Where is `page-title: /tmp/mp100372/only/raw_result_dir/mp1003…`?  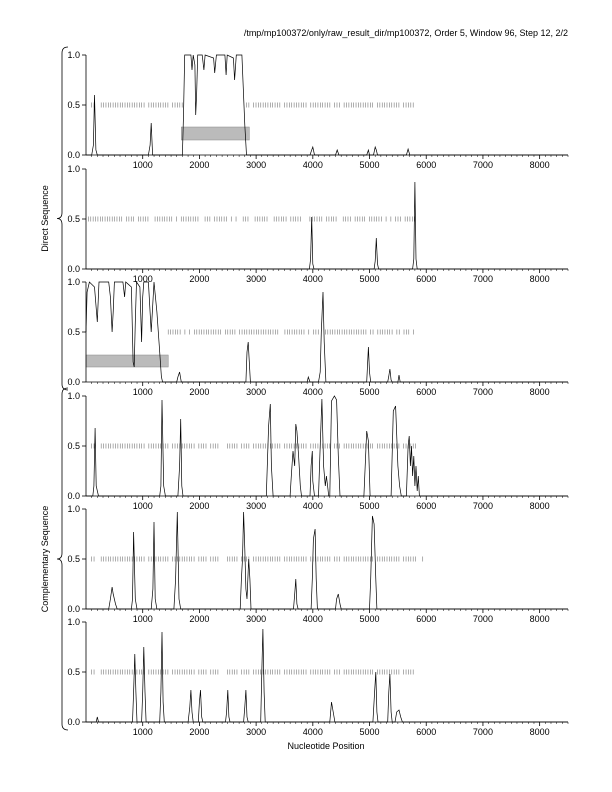
page-title: /tmp/mp100372/only/raw_result_dir/mp1003… is located at coordinates (405, 33).